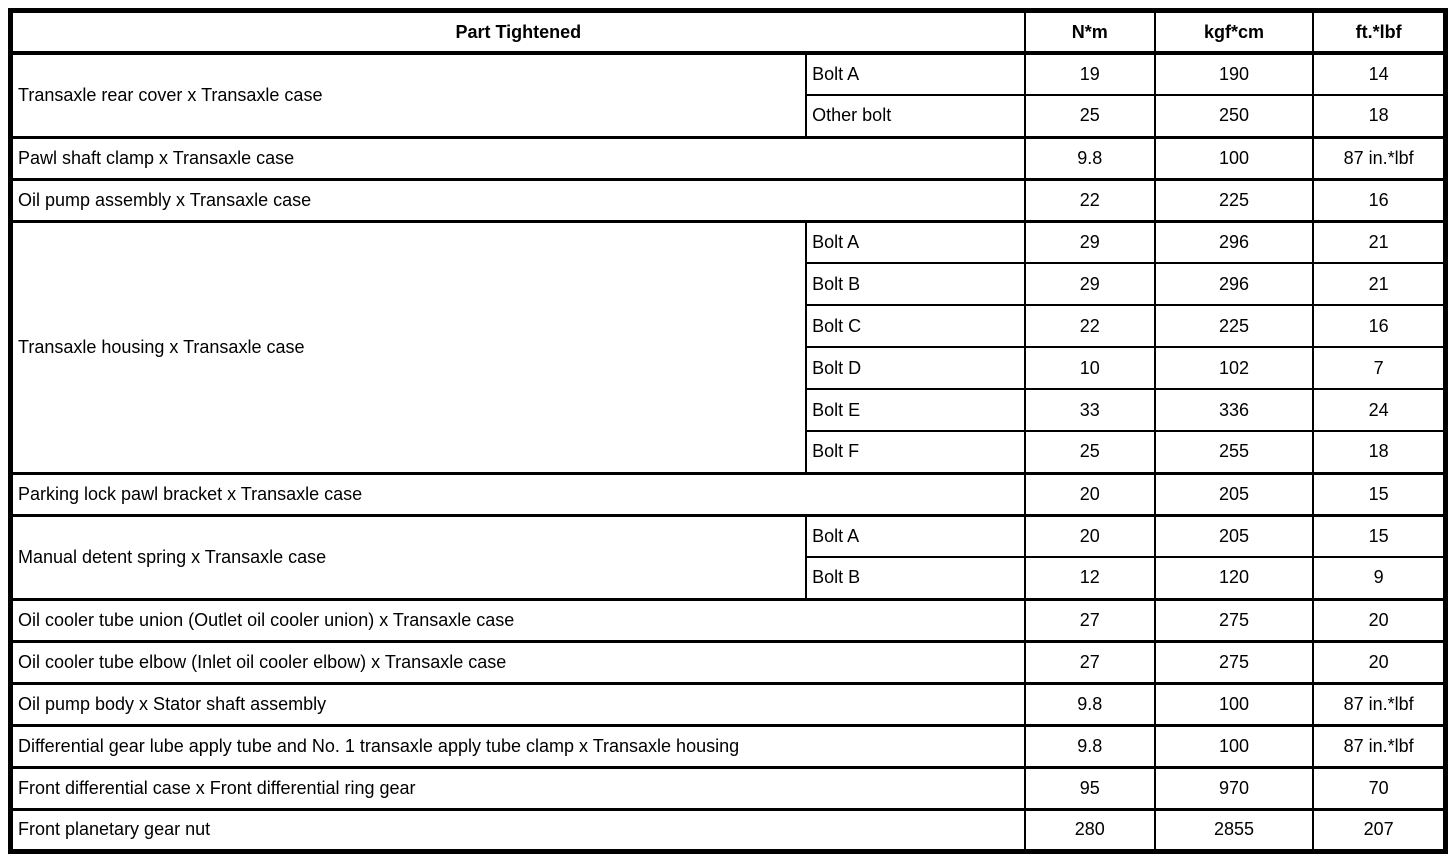  Describe the element at coordinates (517, 157) in the screenshot. I see `part-cell: Pawl shaft clamp x Transaxle case` at that location.